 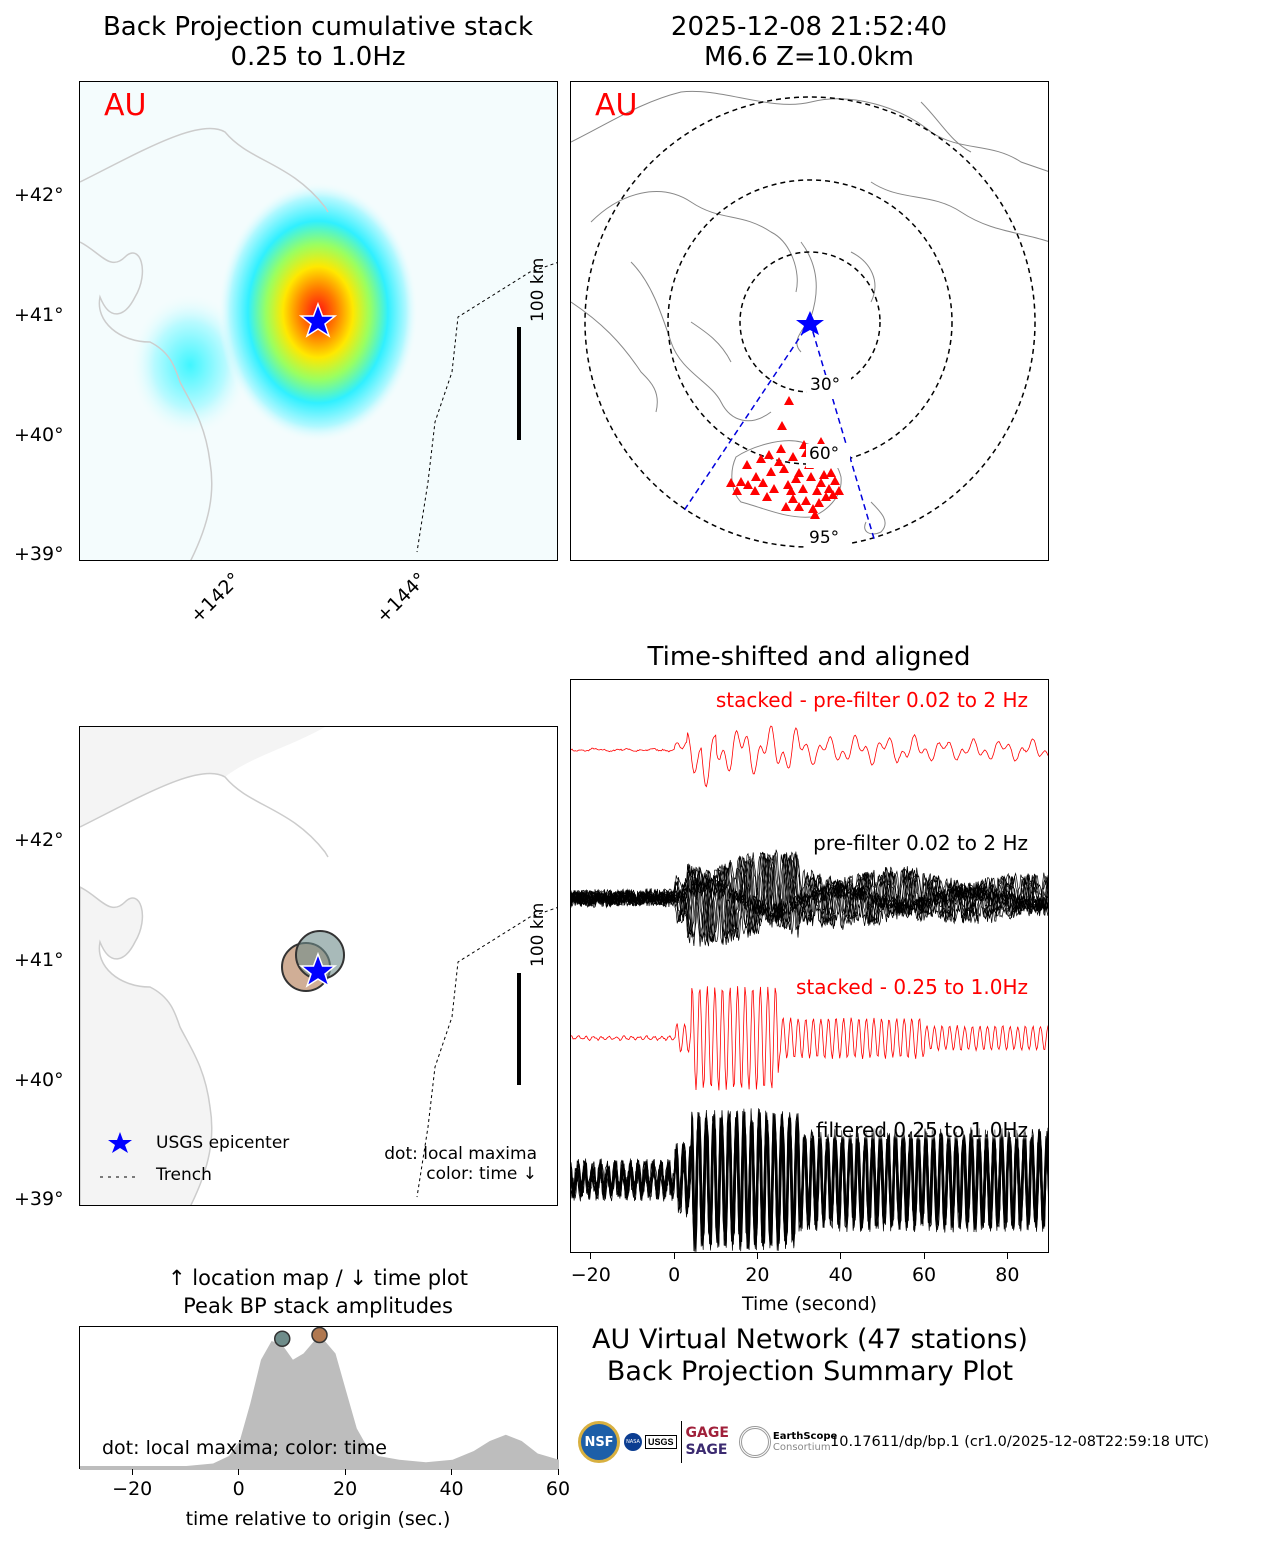 I want to click on amp-x-tick-label: 0, so click(x=238, y=1489).